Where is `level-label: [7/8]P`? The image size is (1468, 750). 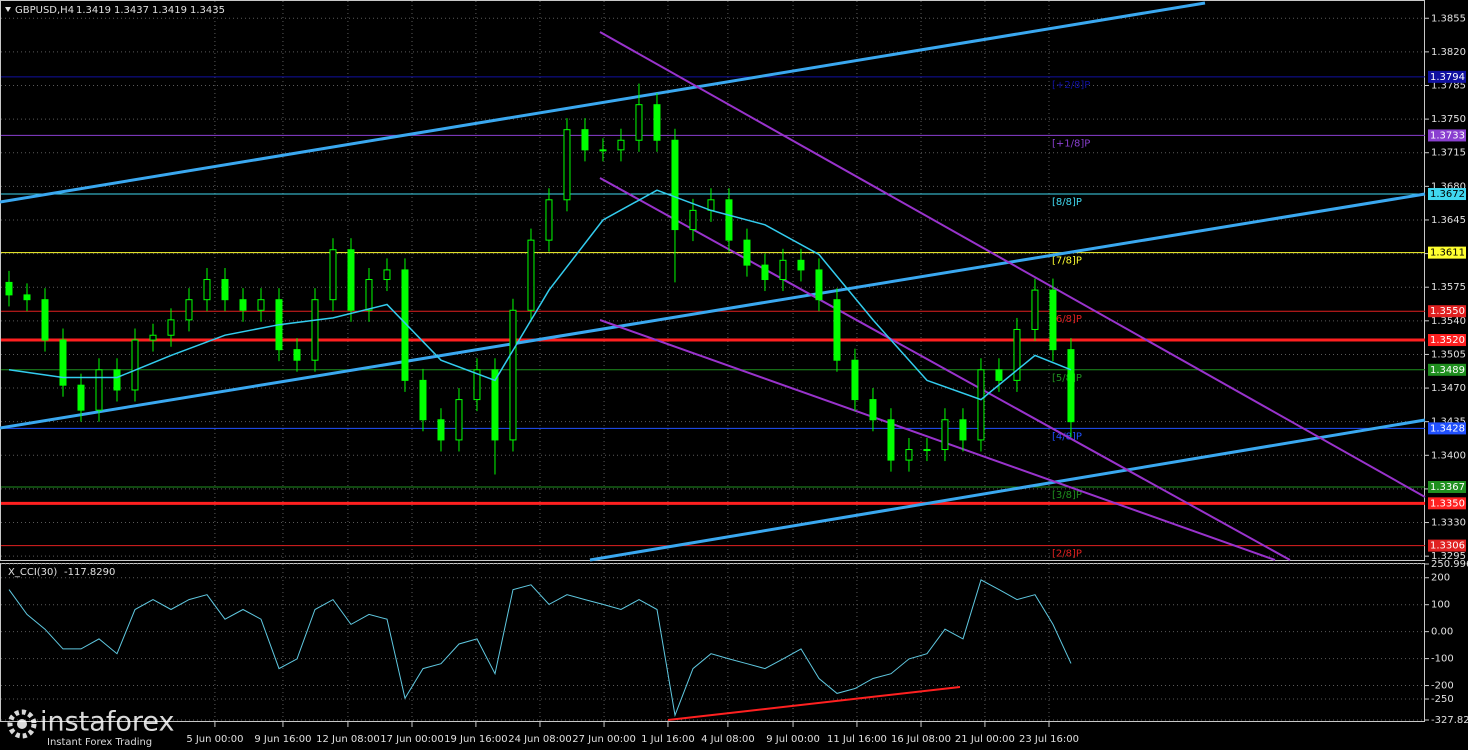
level-label: [7/8]P is located at coordinates (1067, 261).